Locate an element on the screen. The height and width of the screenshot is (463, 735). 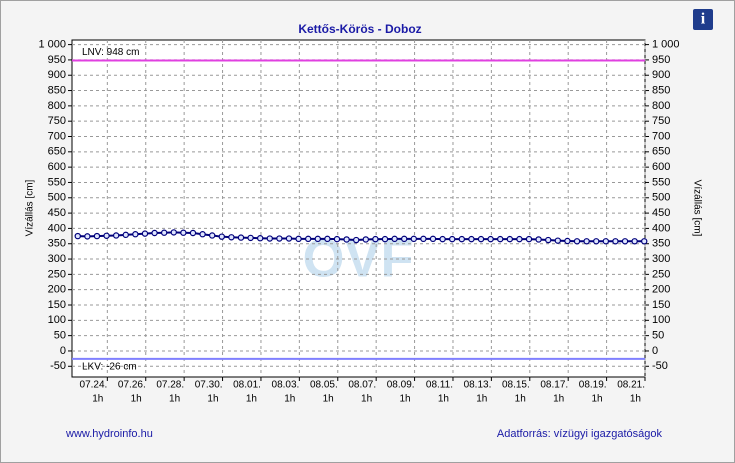
y-tick-label: 950 is located at coordinates (57, 60).